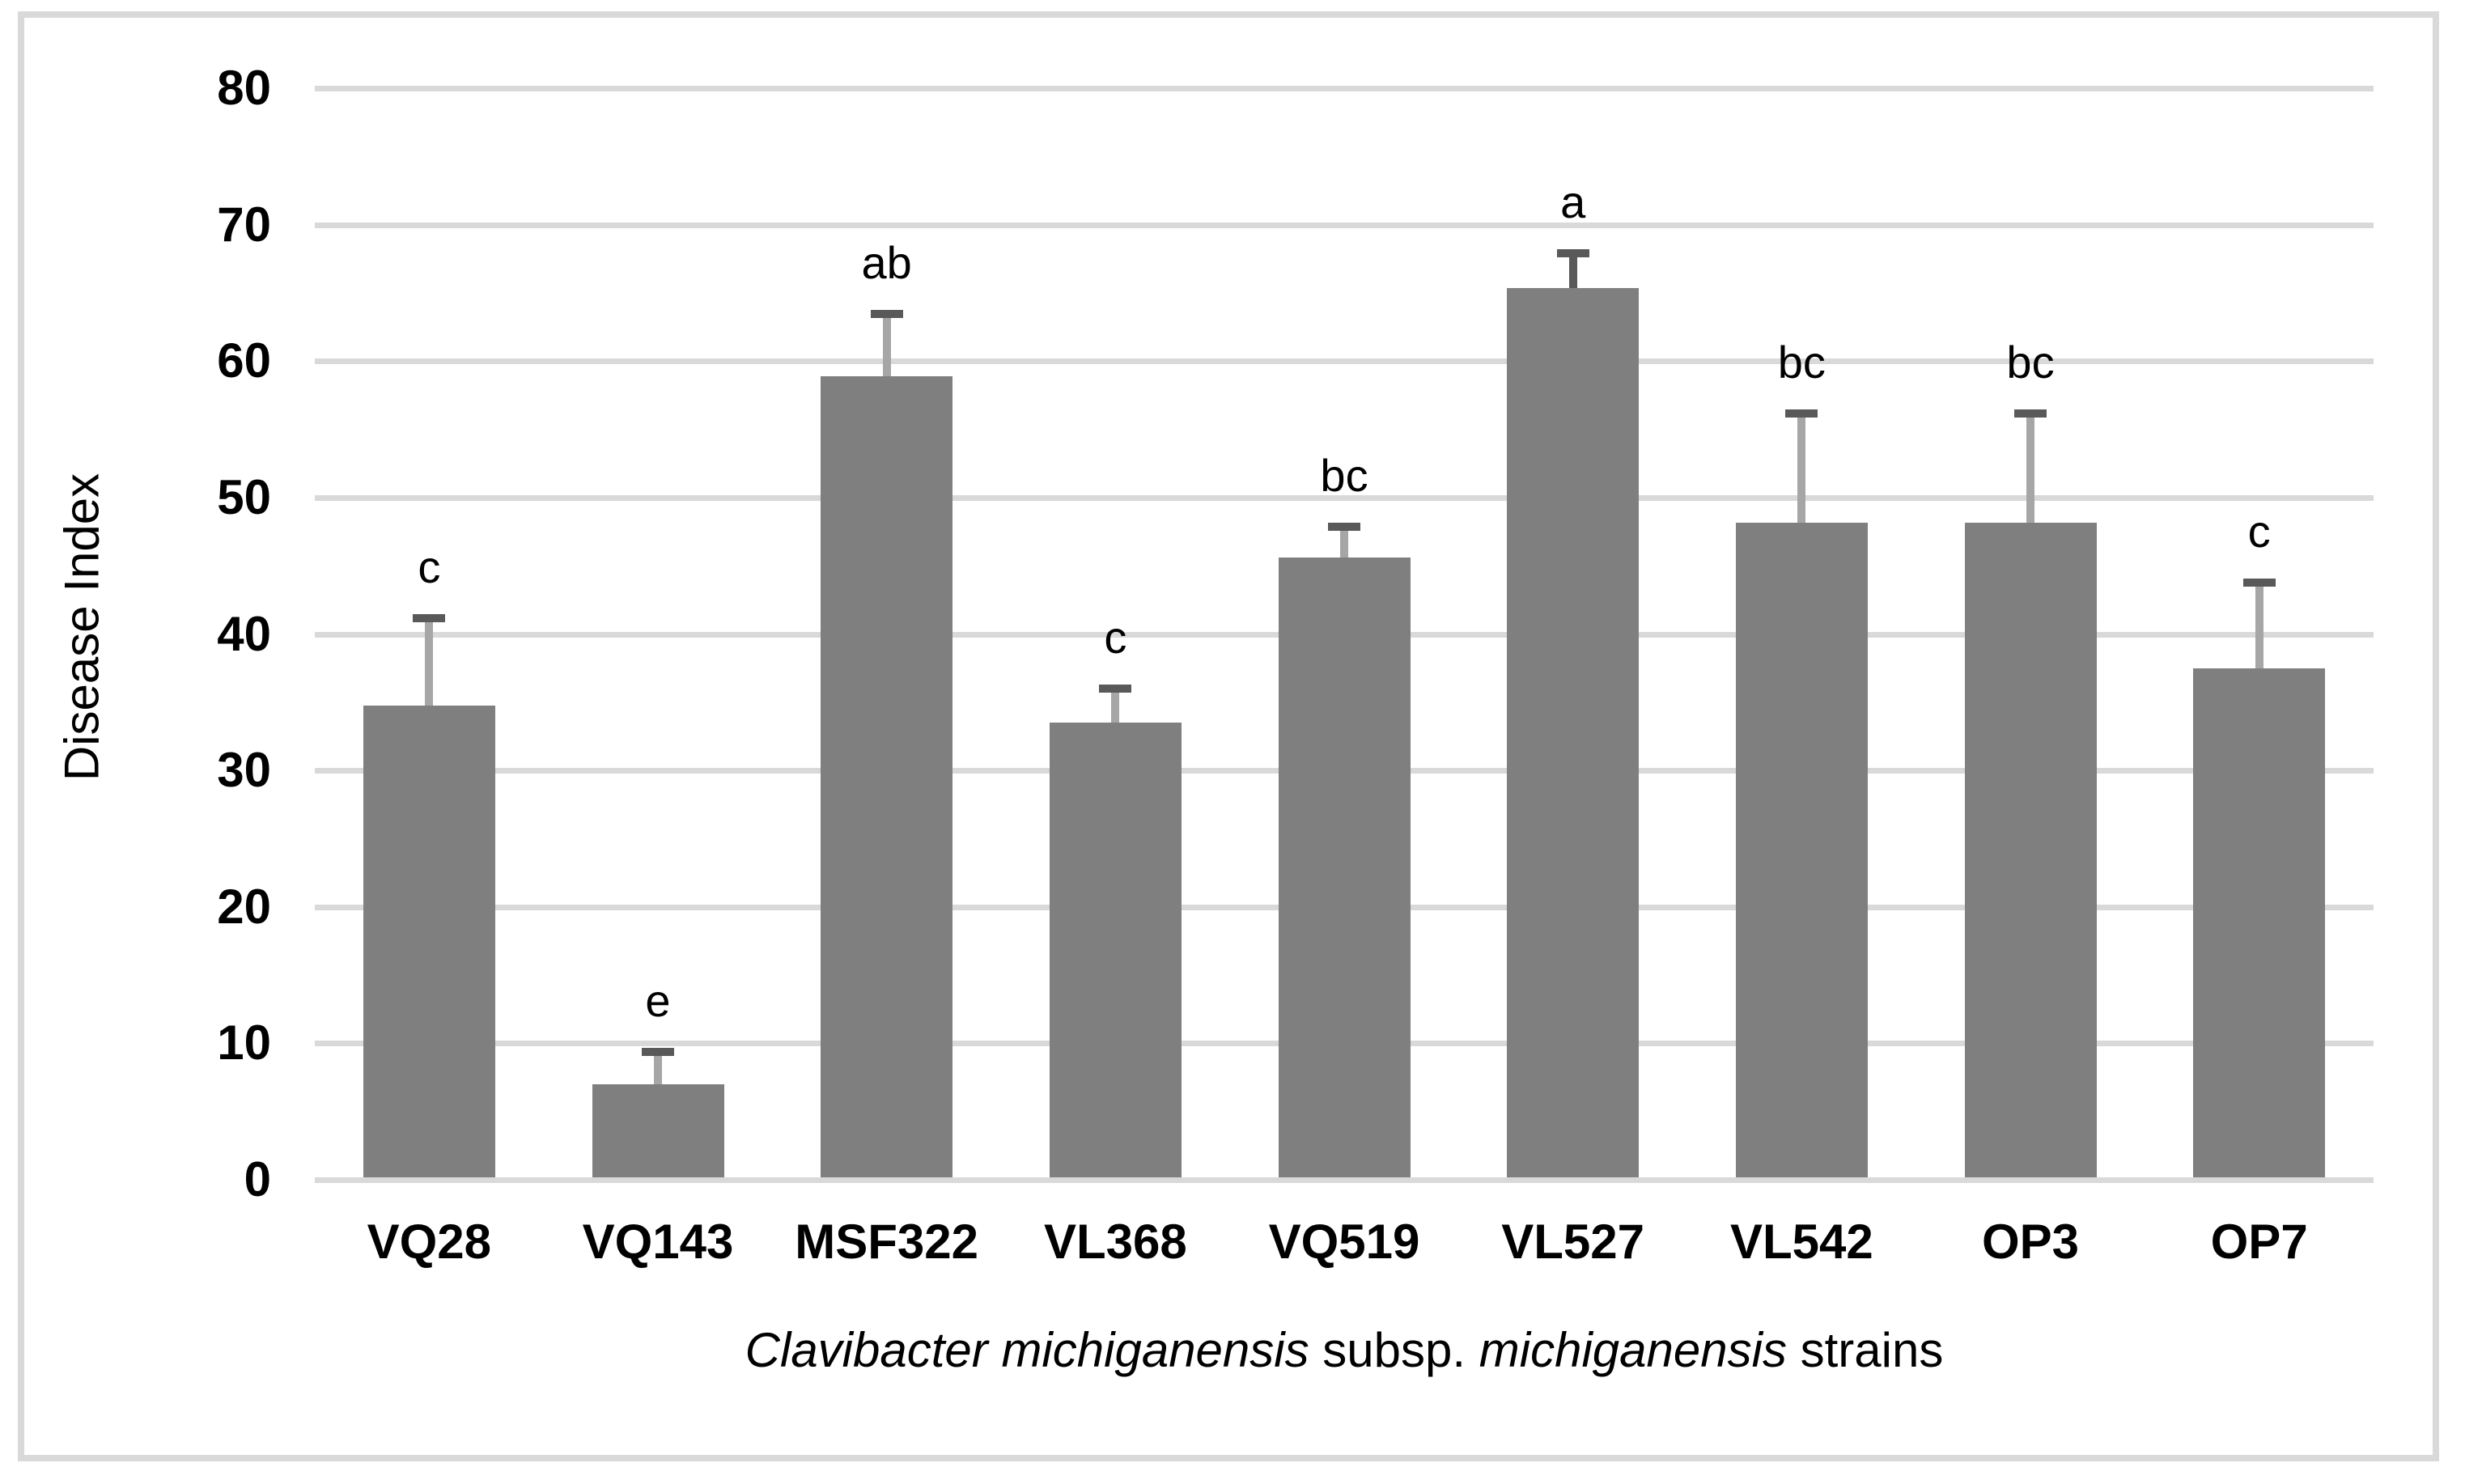  Describe the element at coordinates (430, 566) in the screenshot. I see `sig-letter-VQ28: c` at that location.